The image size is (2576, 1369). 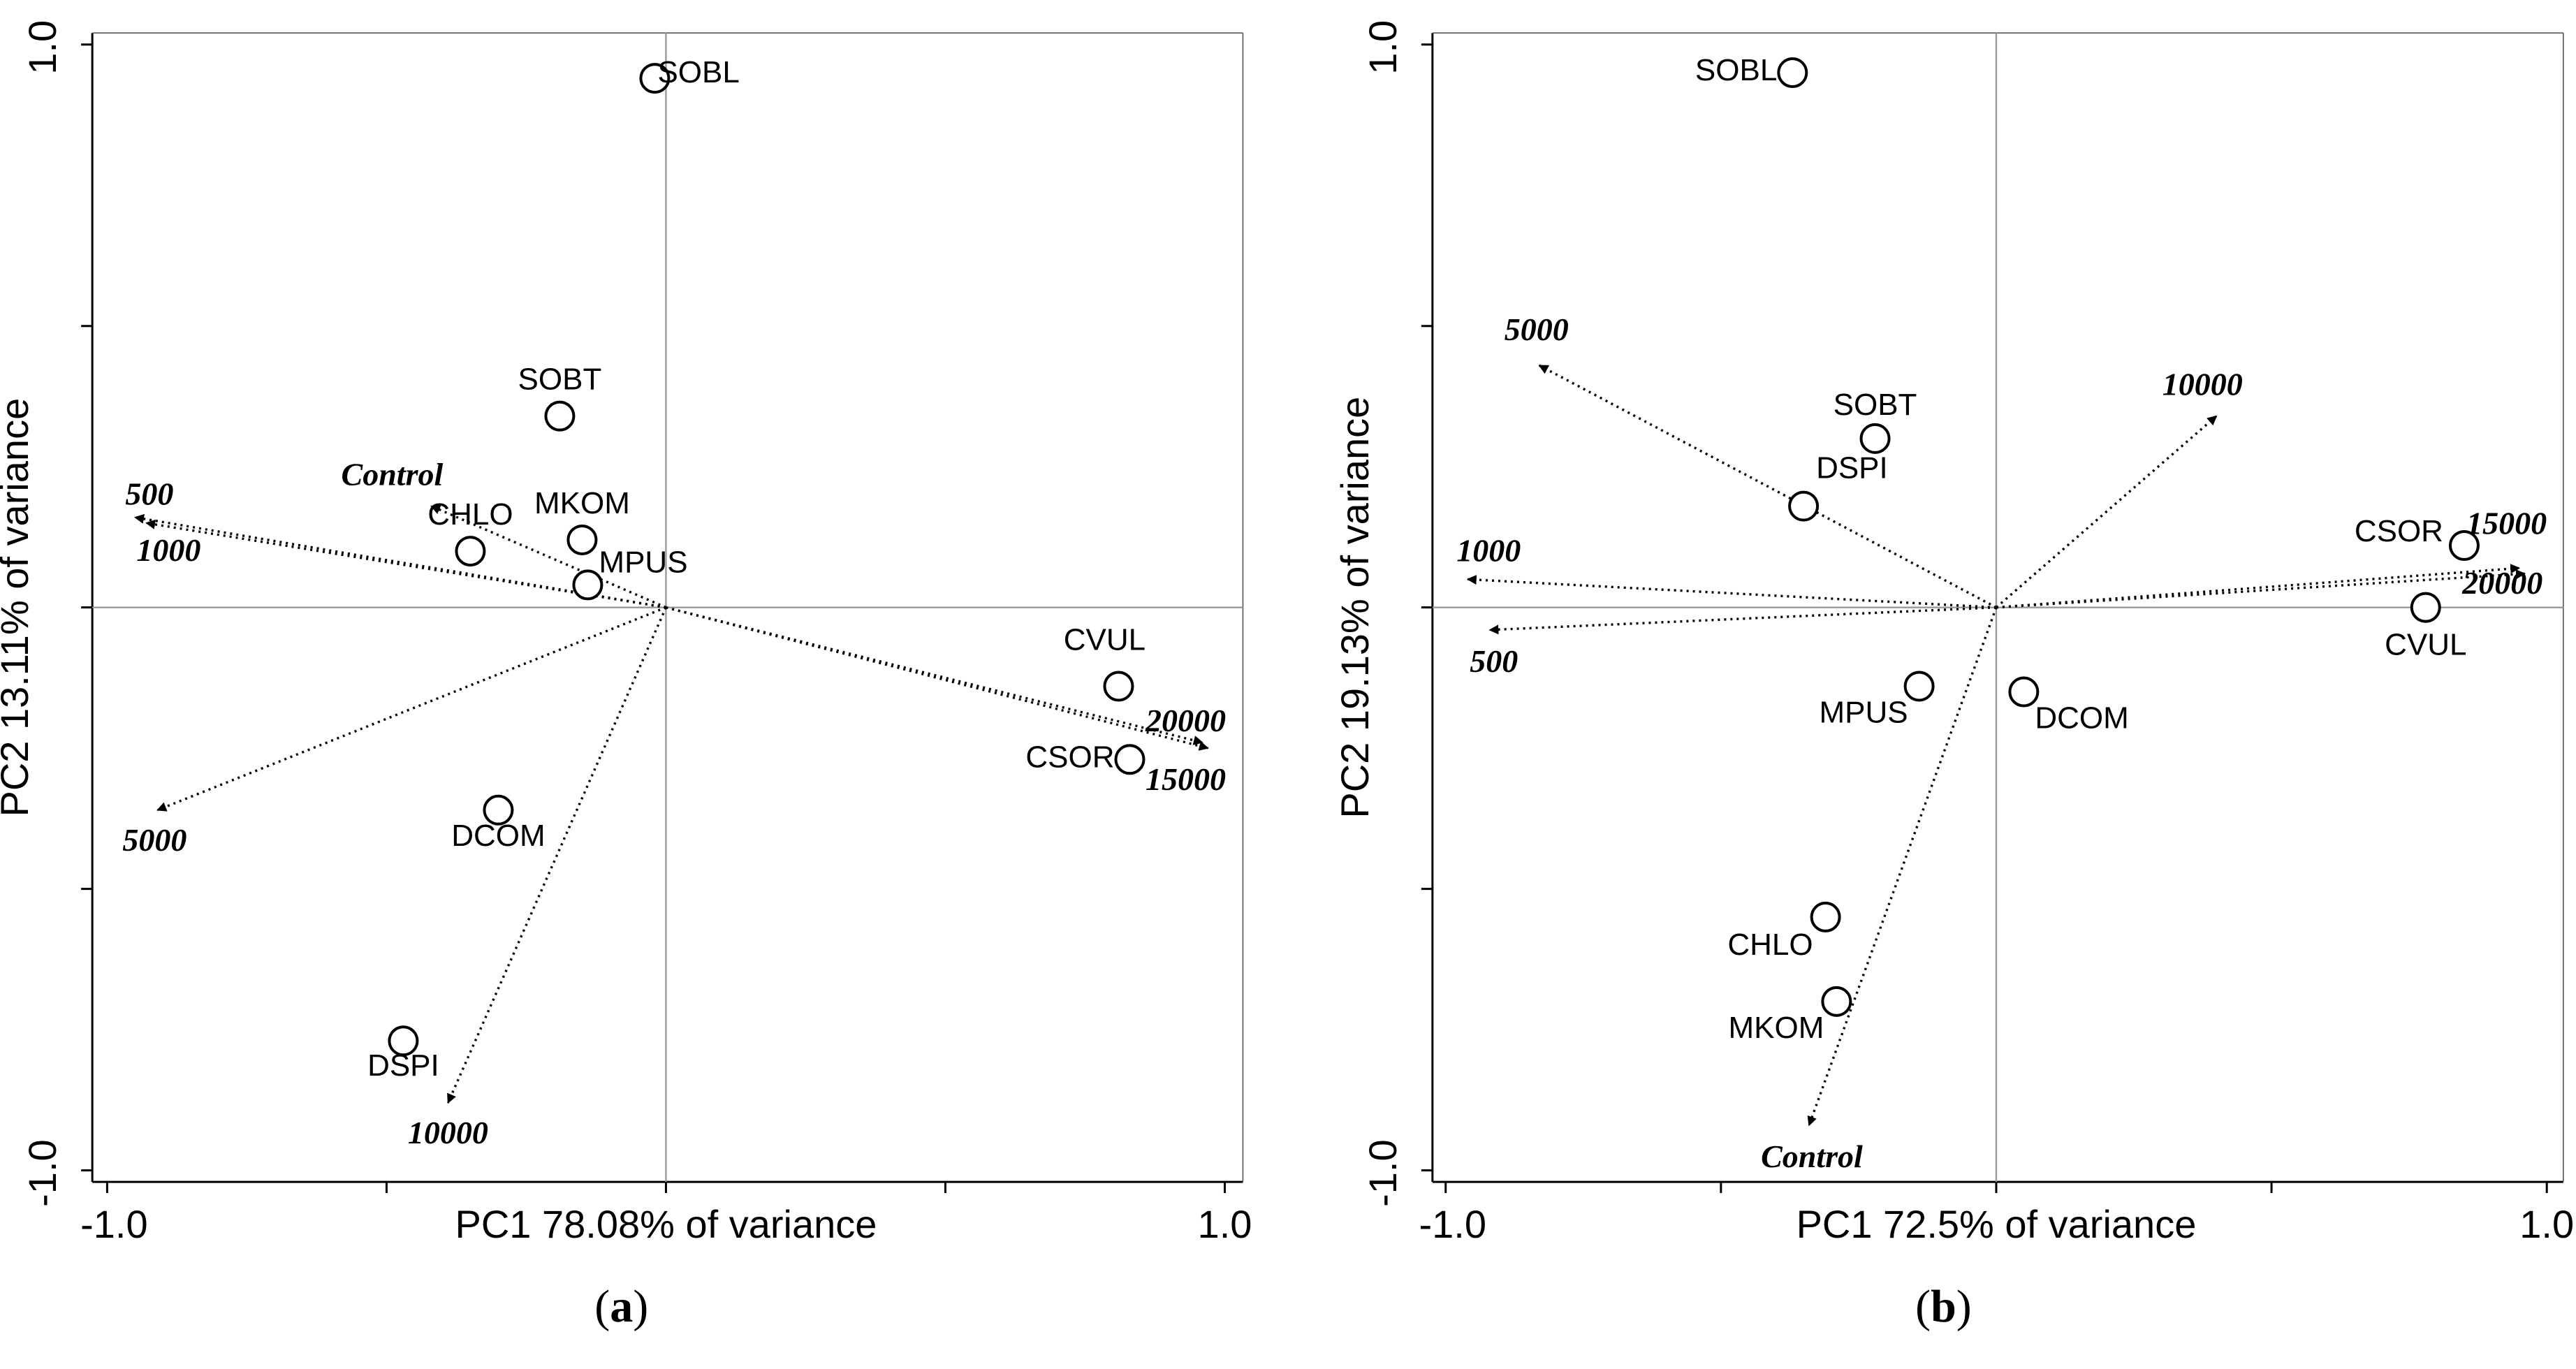 What do you see at coordinates (621, 1306) in the screenshot?
I see `panel-letter: (a)` at bounding box center [621, 1306].